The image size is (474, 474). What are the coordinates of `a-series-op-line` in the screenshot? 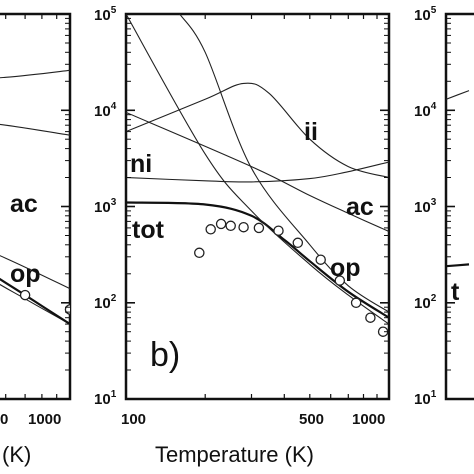 It's located at (35, 304).